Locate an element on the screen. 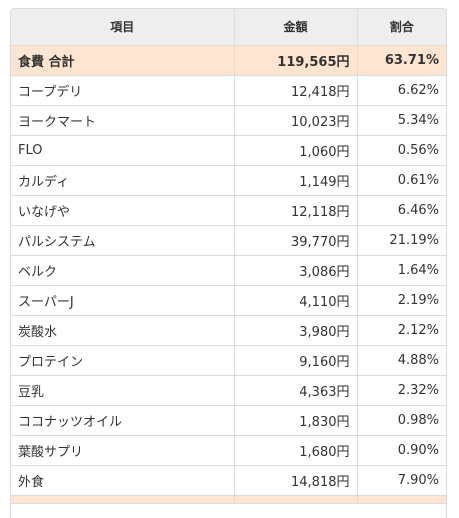 The height and width of the screenshot is (518, 459). table-row: コープデリ 12,418円 6.62% is located at coordinates (228, 90).